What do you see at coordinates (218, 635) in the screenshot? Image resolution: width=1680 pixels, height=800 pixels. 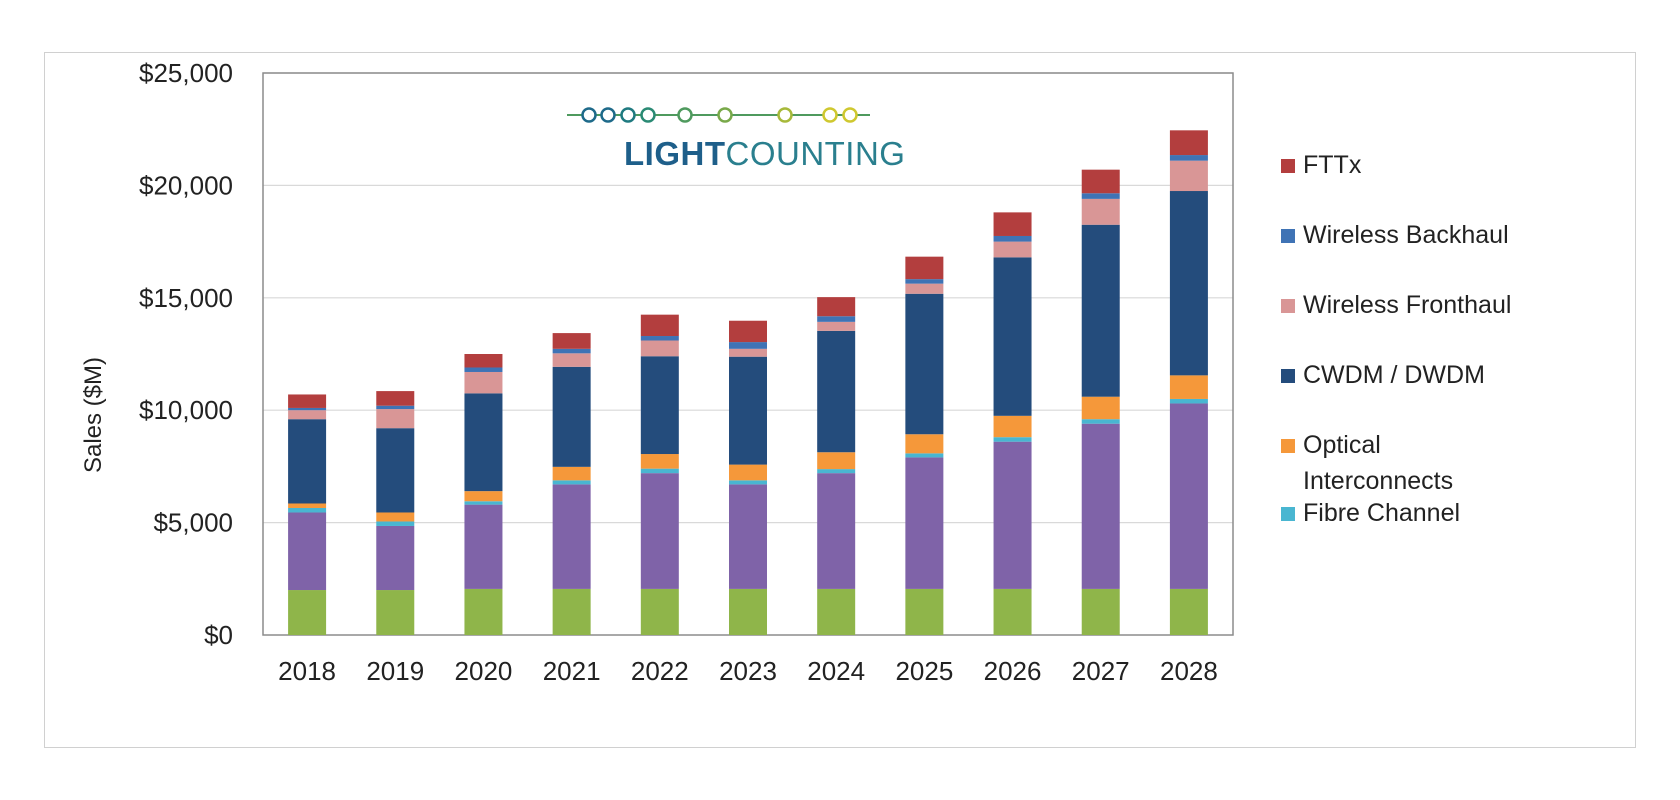 I see `y-tick-label: $0` at bounding box center [218, 635].